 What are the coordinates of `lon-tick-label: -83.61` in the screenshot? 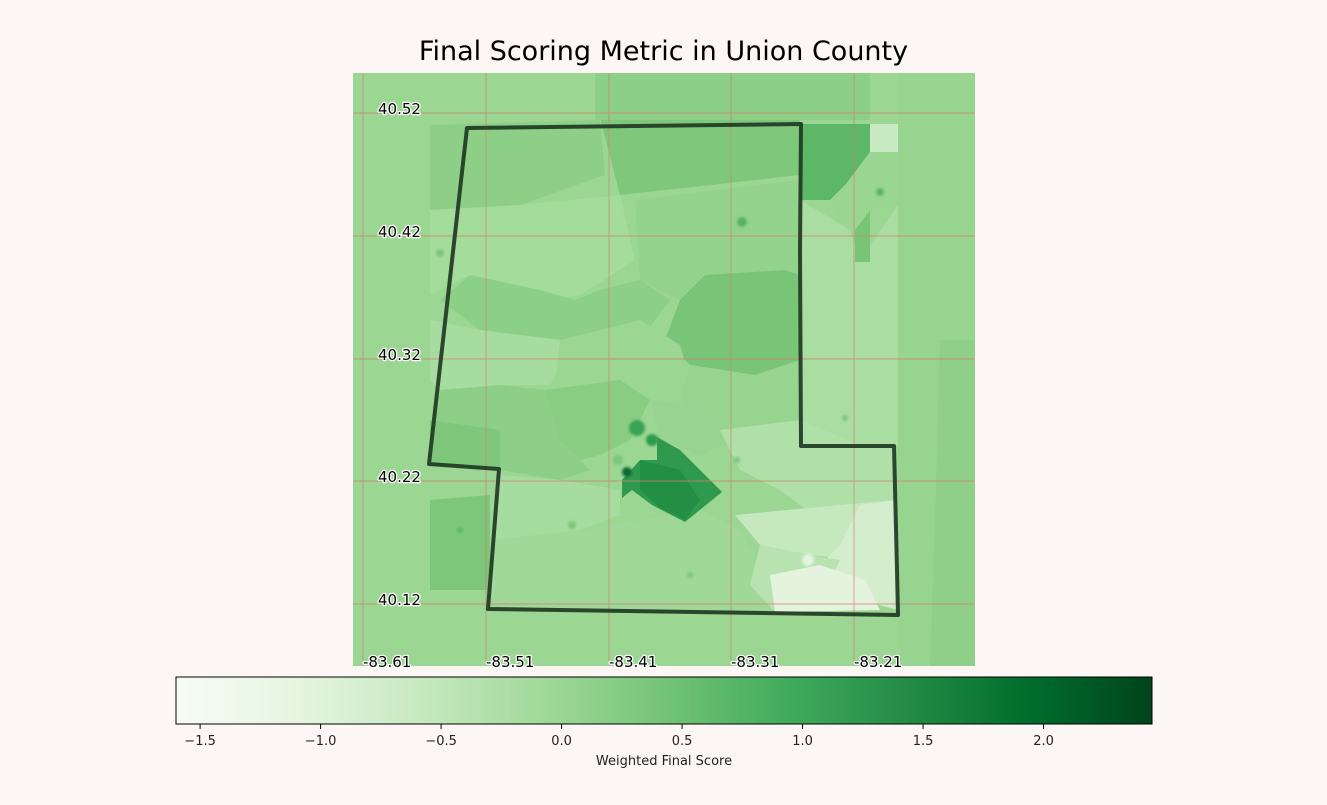 It's located at (387, 662).